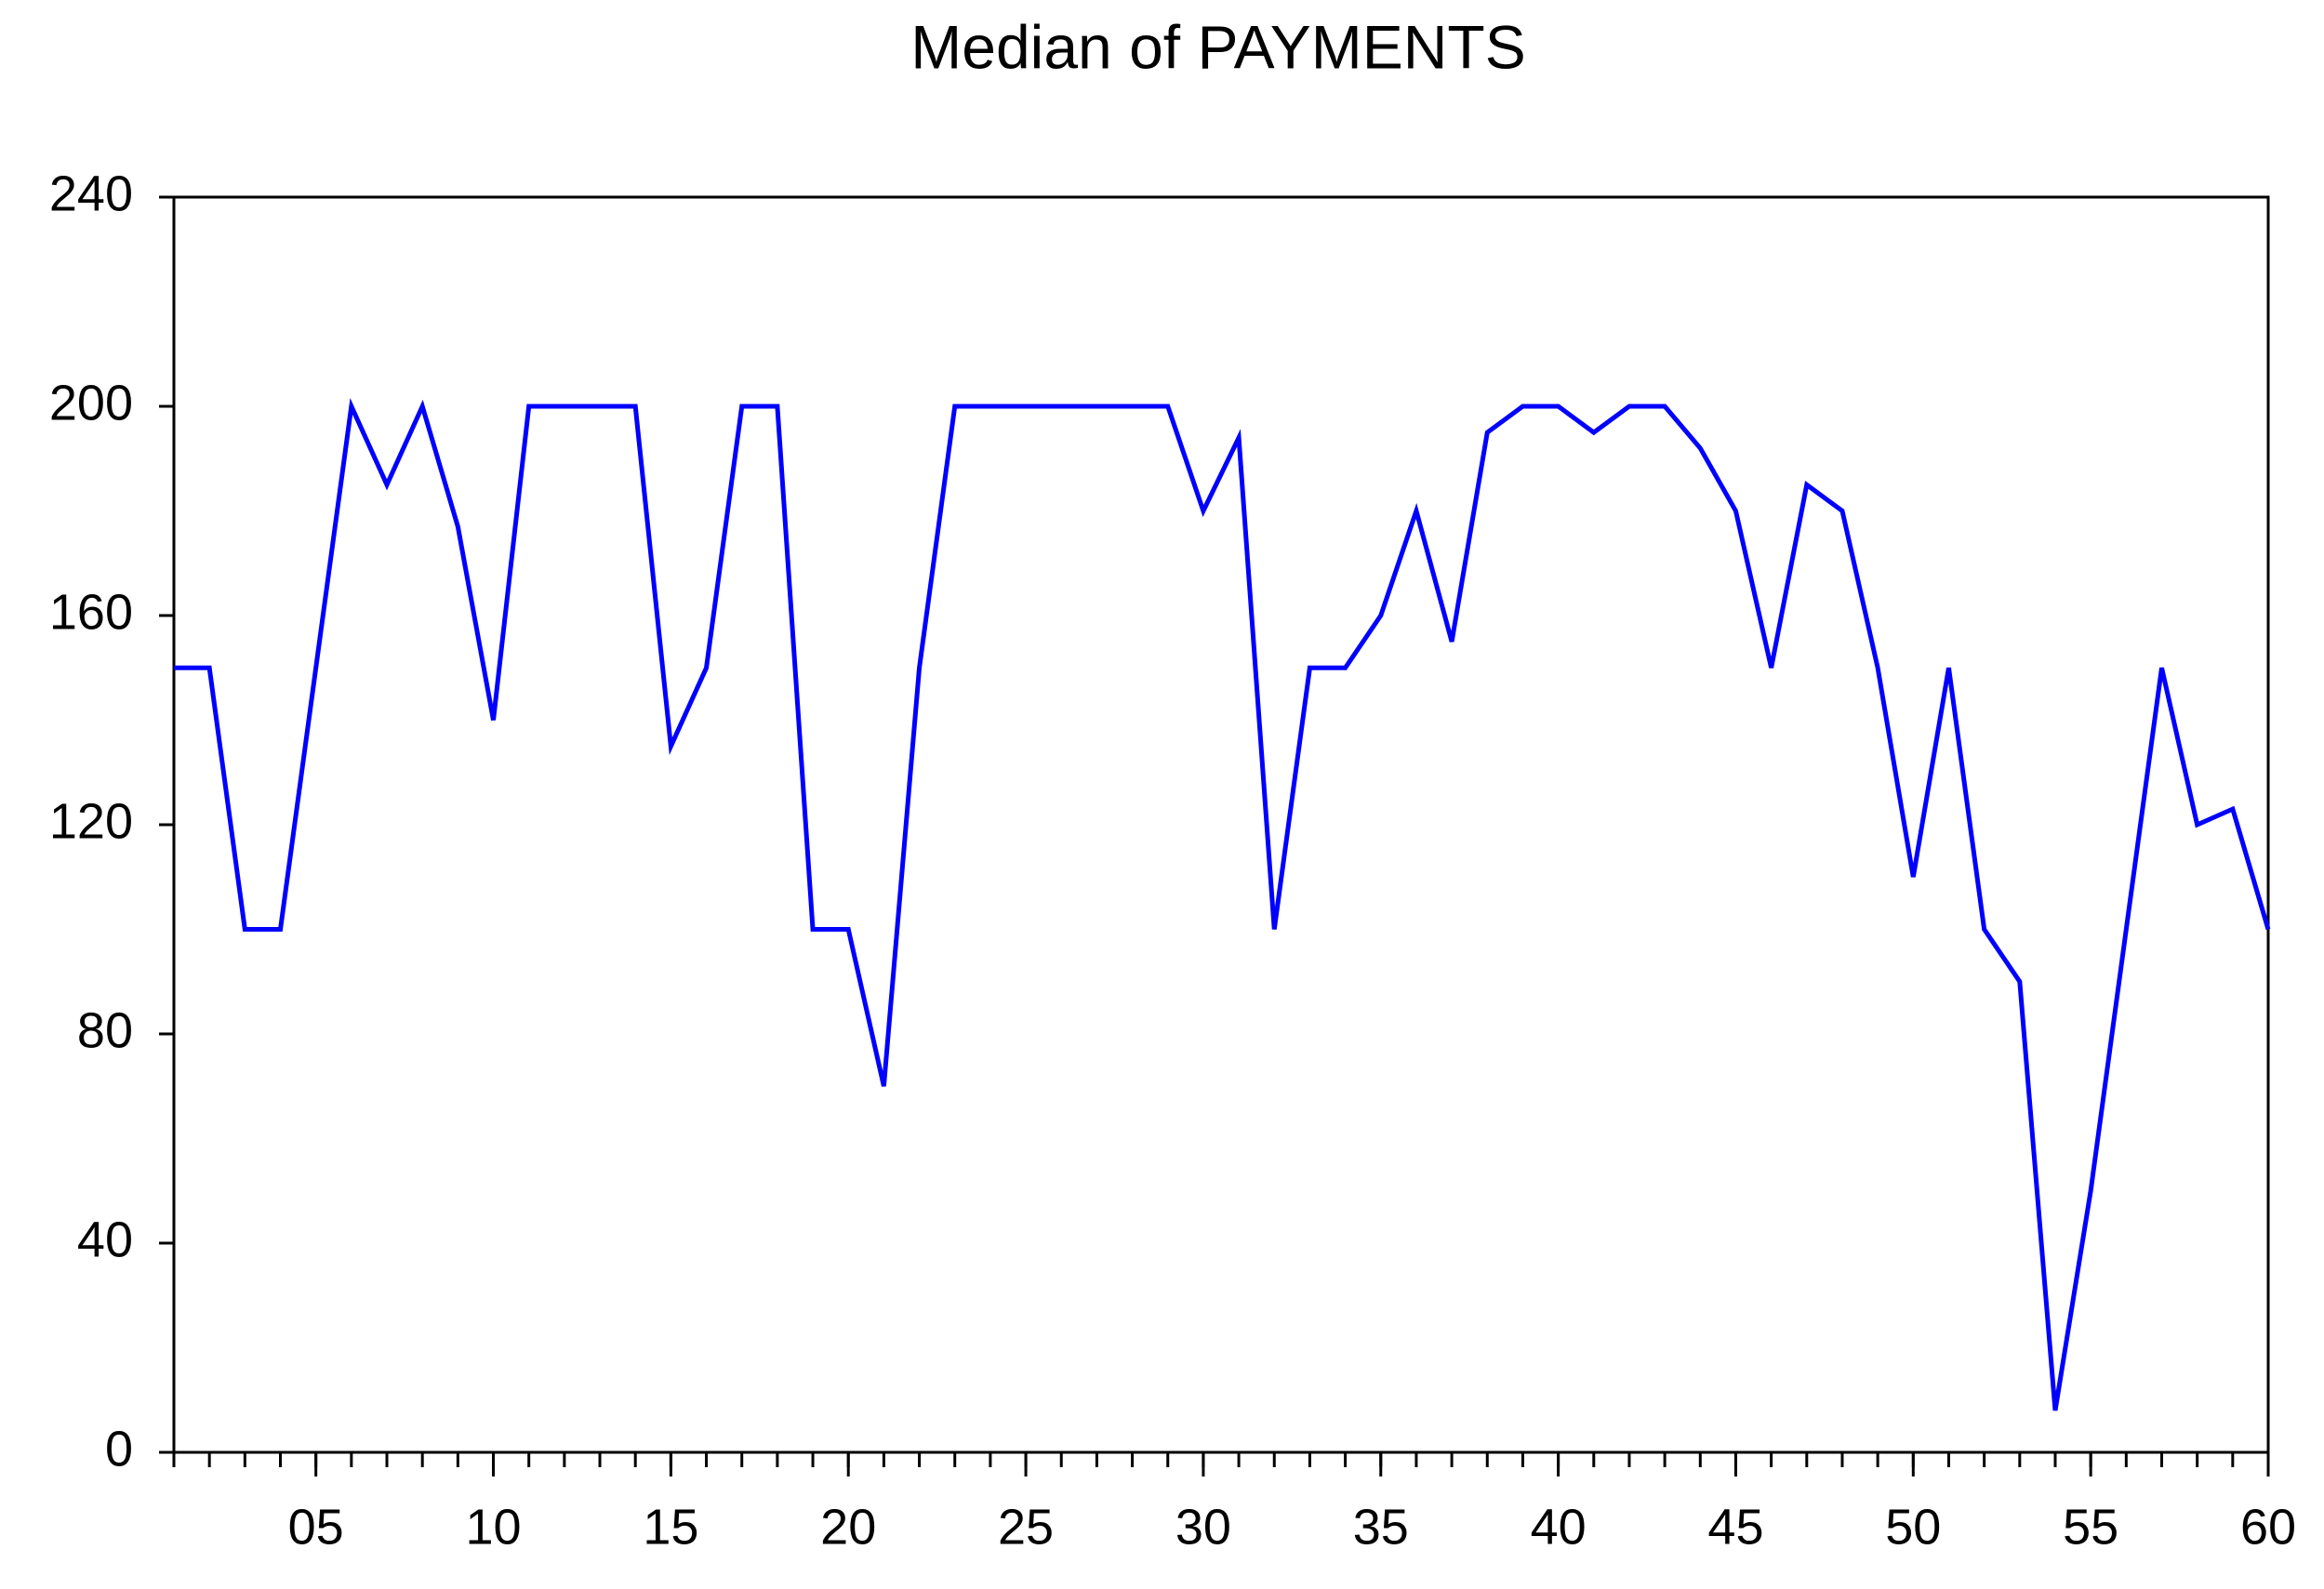 The width and height of the screenshot is (2324, 1589). I want to click on x-tick-label: 15, so click(671, 1527).